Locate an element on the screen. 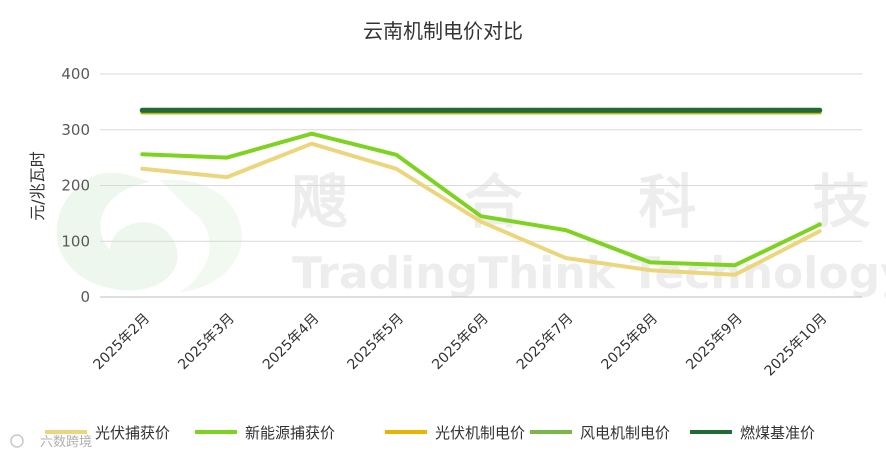 Image resolution: width=886 pixels, height=462 pixels. y-tick-label: 400 is located at coordinates (75, 74).